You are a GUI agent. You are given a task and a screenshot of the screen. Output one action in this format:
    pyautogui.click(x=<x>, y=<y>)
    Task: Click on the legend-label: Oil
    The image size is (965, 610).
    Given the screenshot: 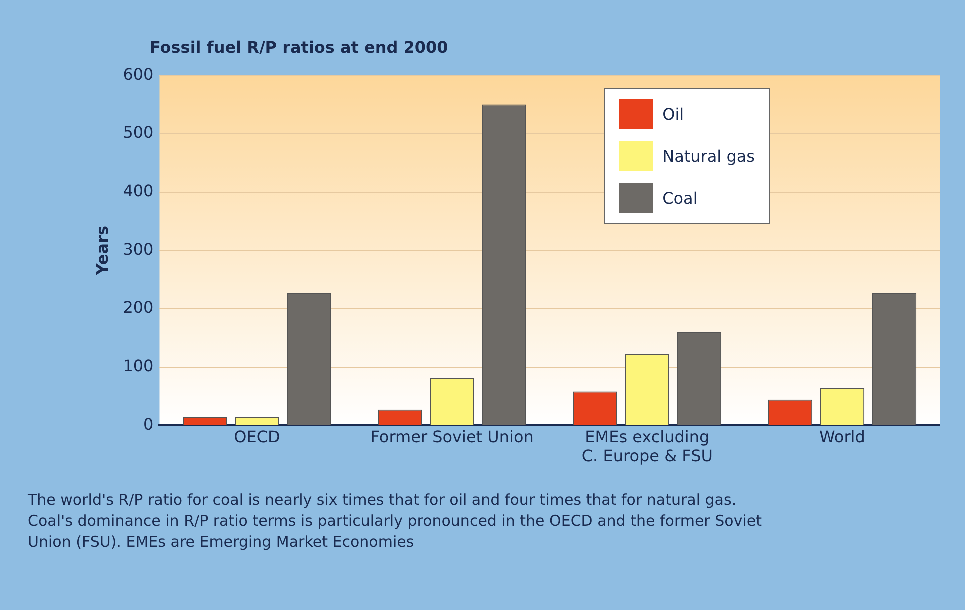 What is the action you would take?
    pyautogui.click(x=673, y=114)
    